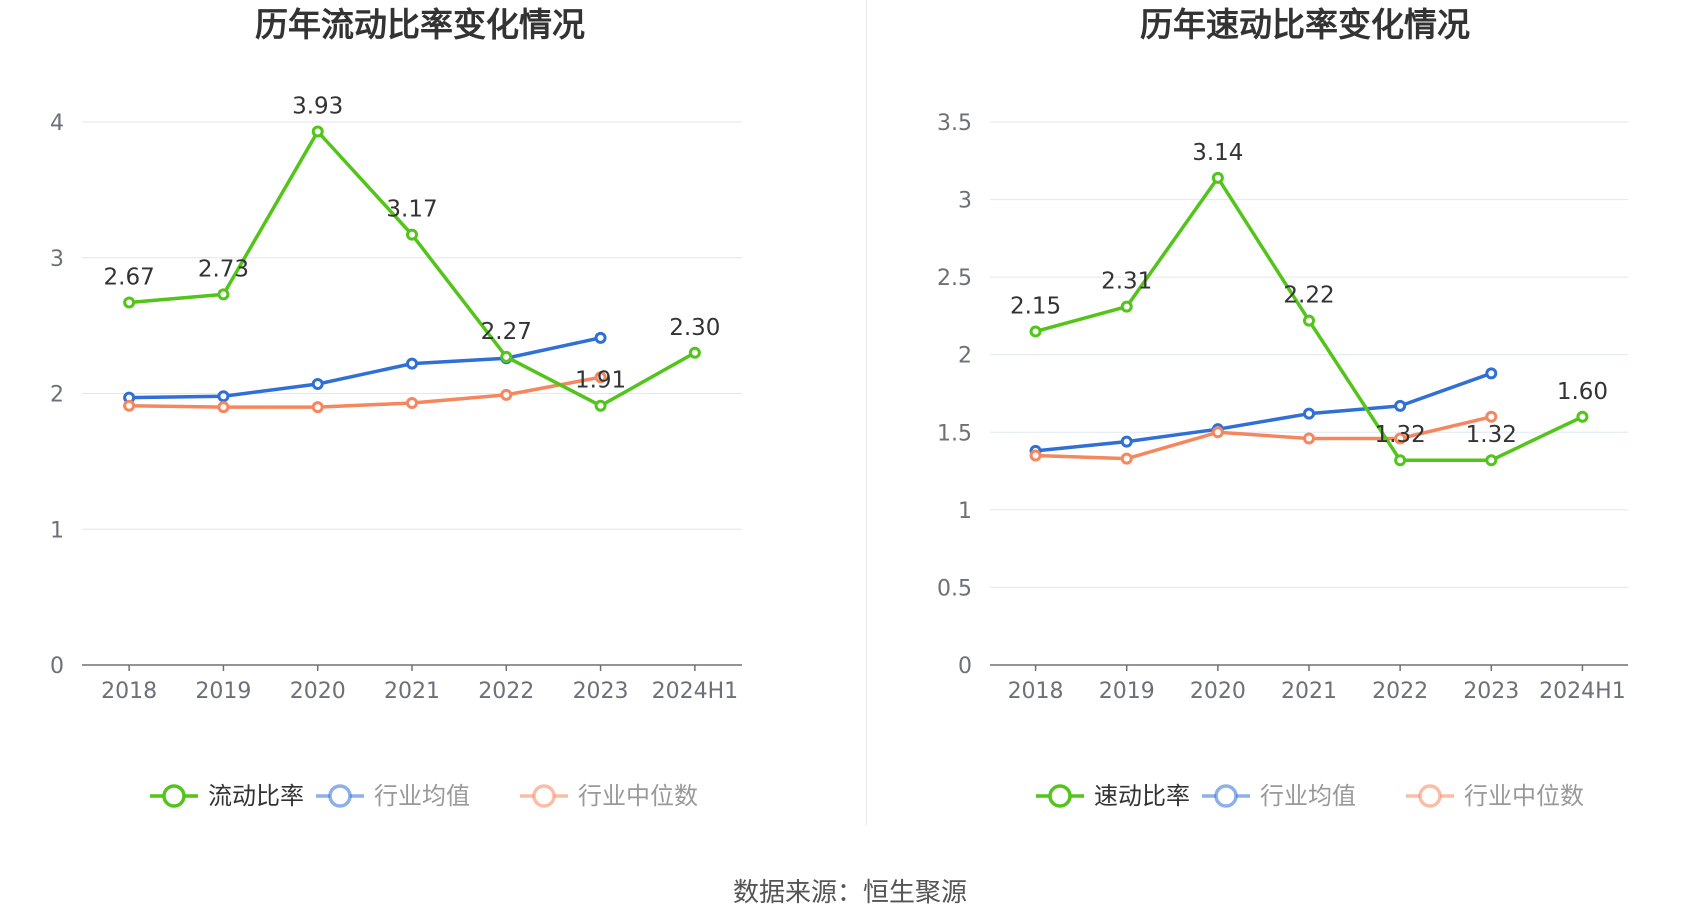 Image resolution: width=1700 pixels, height=918 pixels. Describe the element at coordinates (317, 107) in the screenshot. I see `data-label: 3.93` at that location.